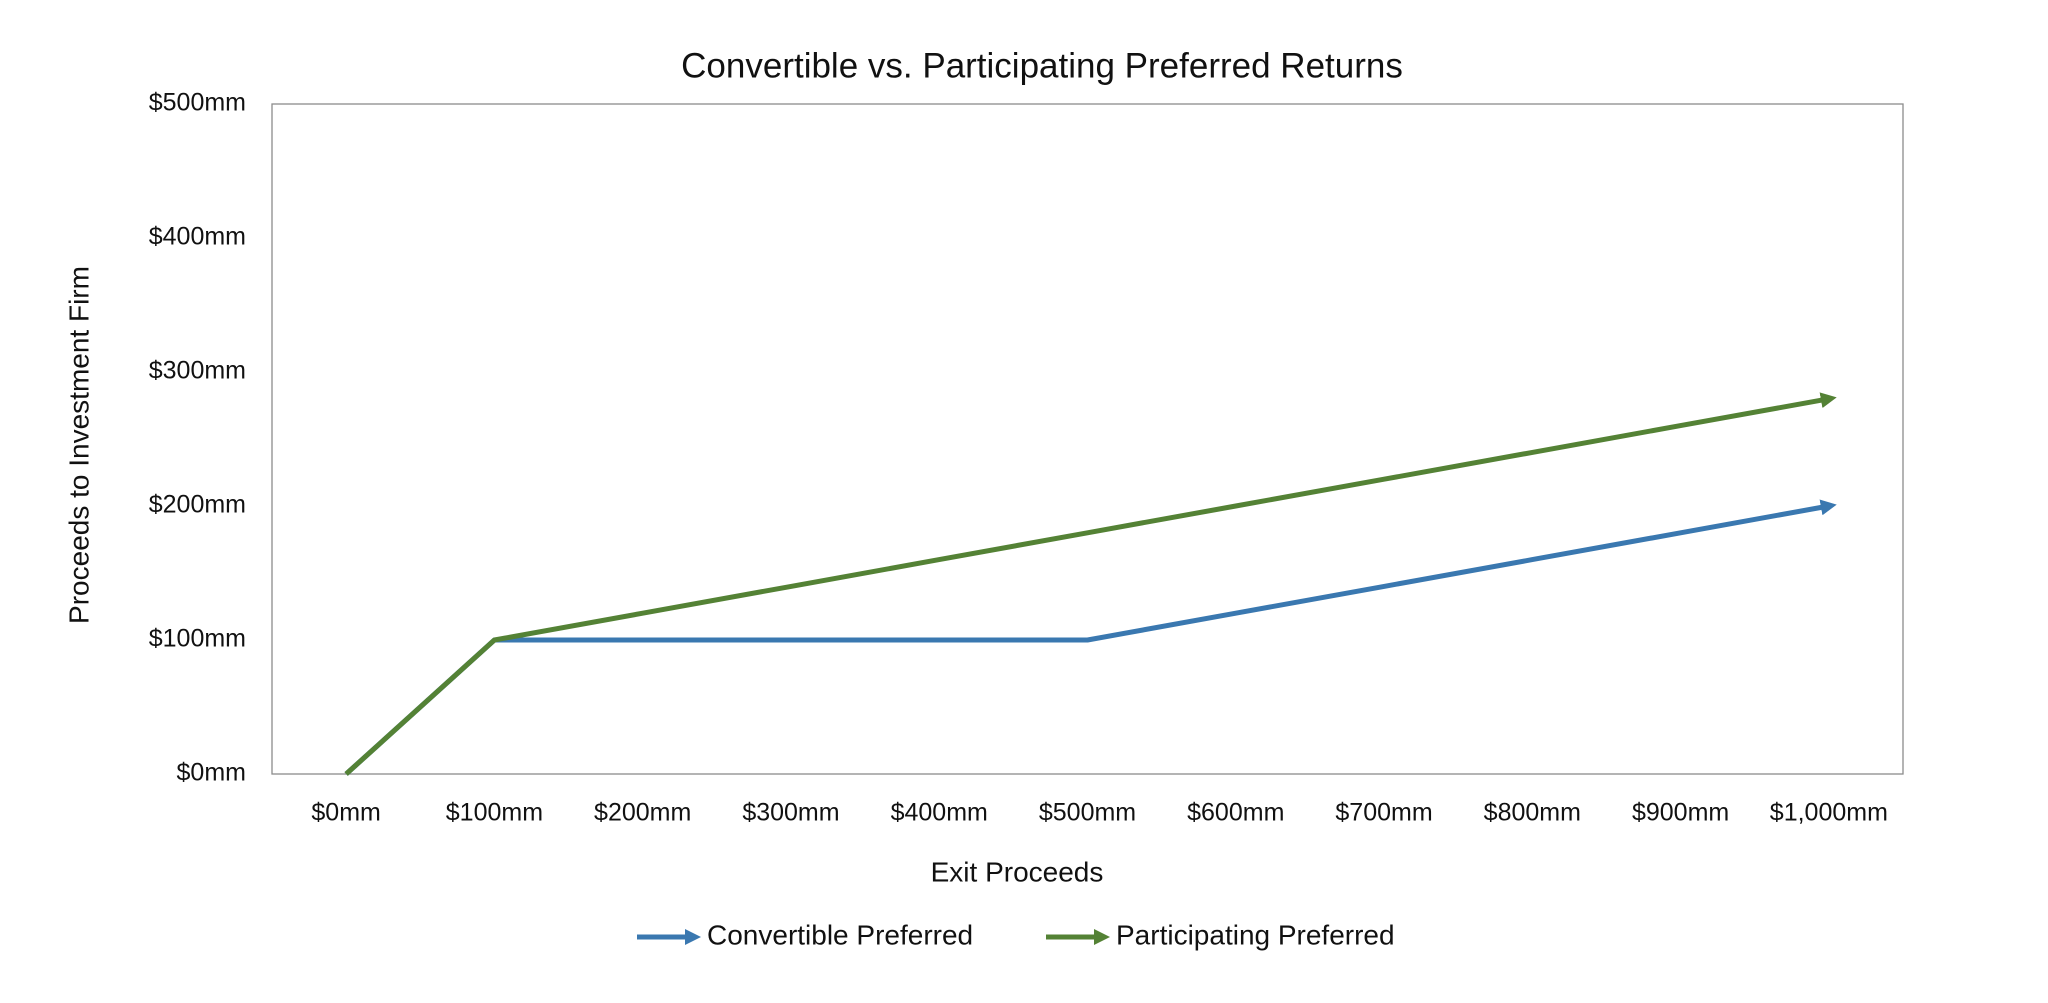 The image size is (2048, 1003). I want to click on y-tick-label: $400mm, so click(197, 237).